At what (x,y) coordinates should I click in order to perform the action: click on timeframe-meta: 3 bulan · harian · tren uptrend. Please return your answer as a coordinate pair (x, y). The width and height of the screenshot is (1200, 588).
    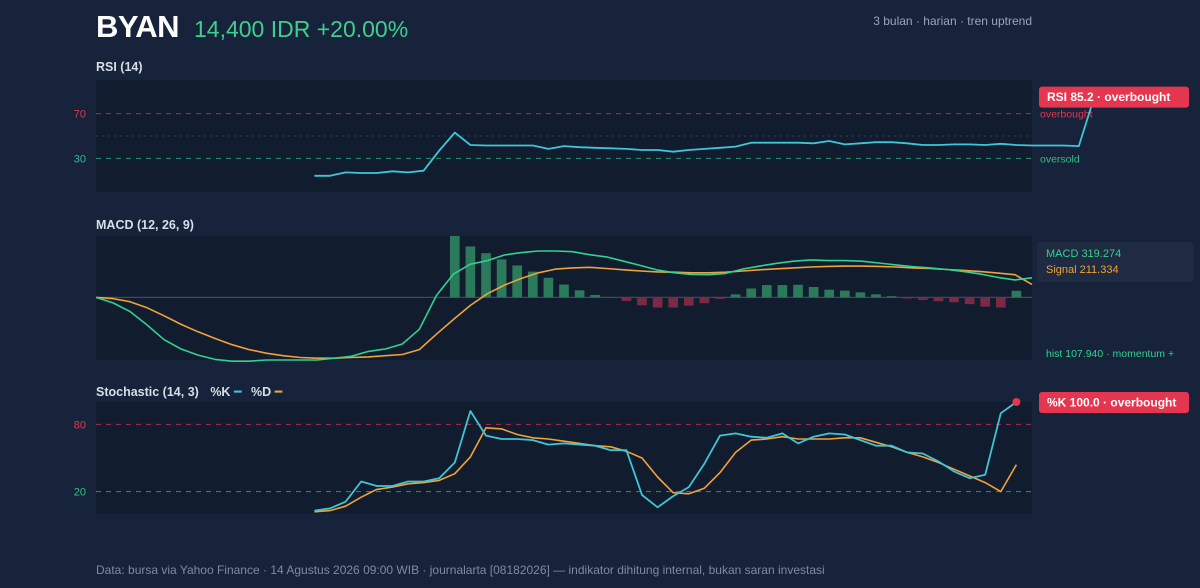
    Looking at the image, I should click on (952, 21).